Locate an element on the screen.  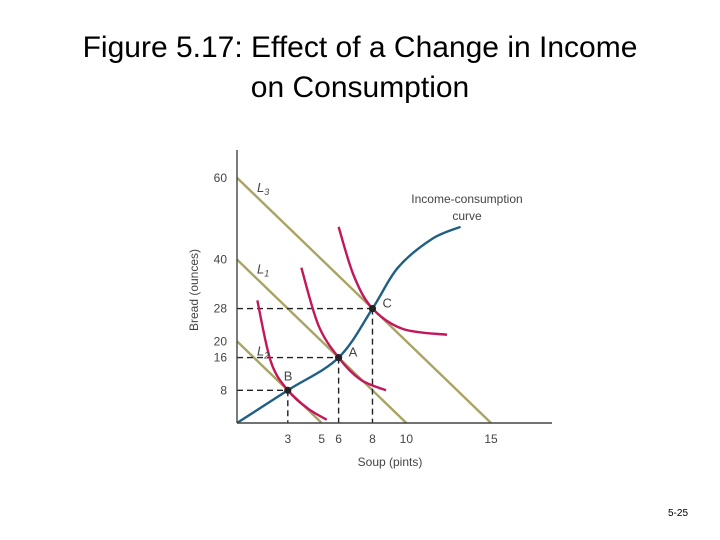
y-tick-label-8: 8 is located at coordinates (223, 390).